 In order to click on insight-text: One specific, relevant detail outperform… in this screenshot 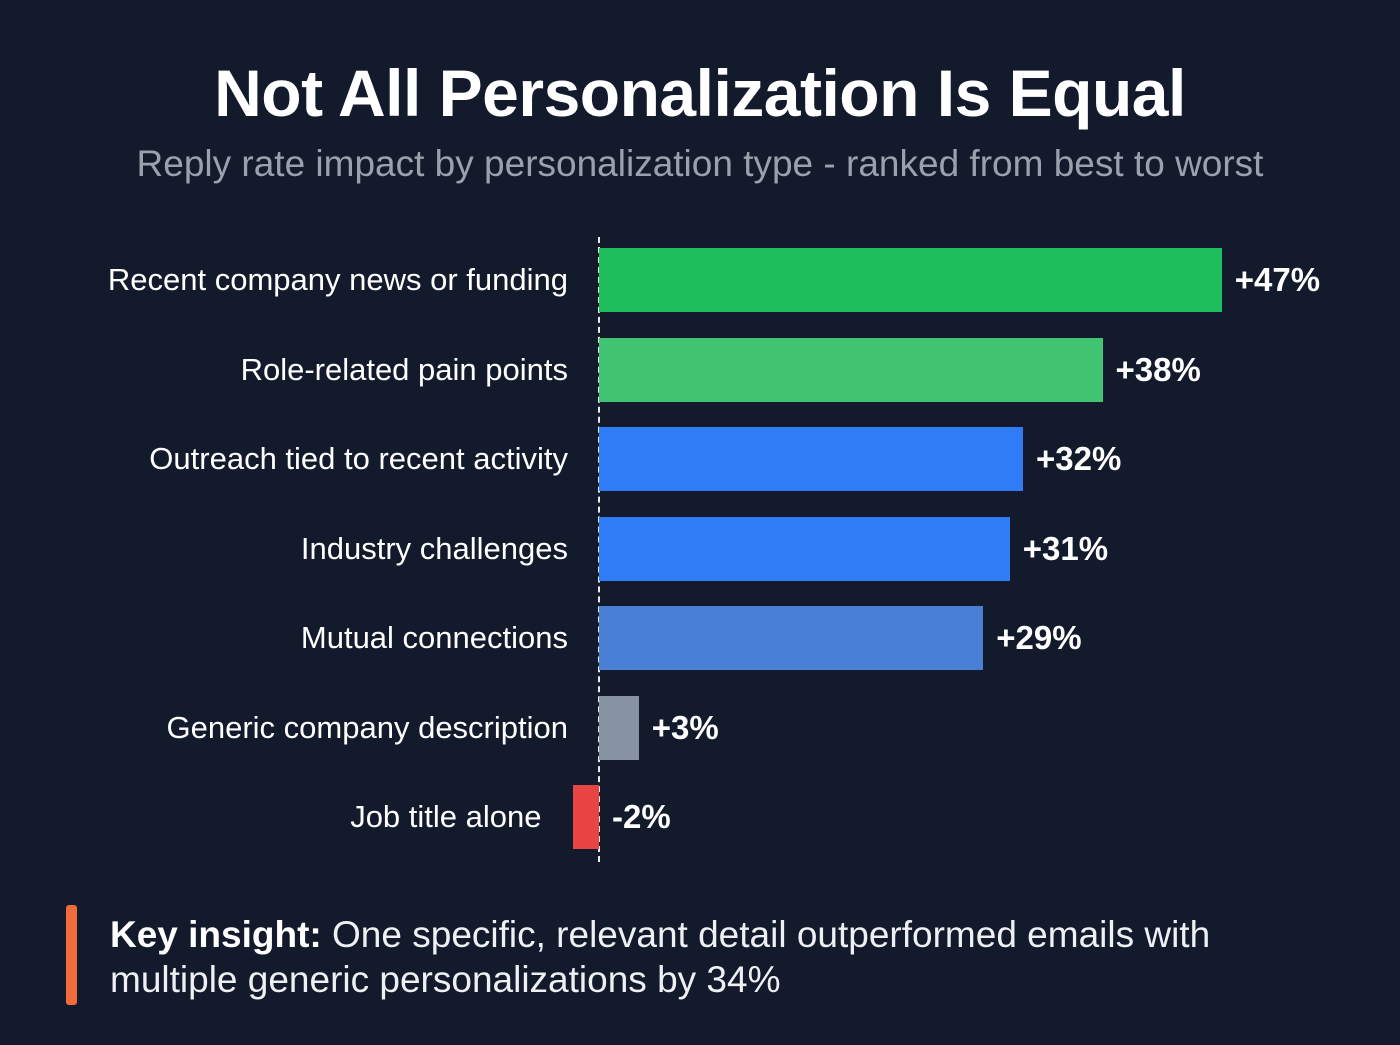, I will do `click(660, 957)`.